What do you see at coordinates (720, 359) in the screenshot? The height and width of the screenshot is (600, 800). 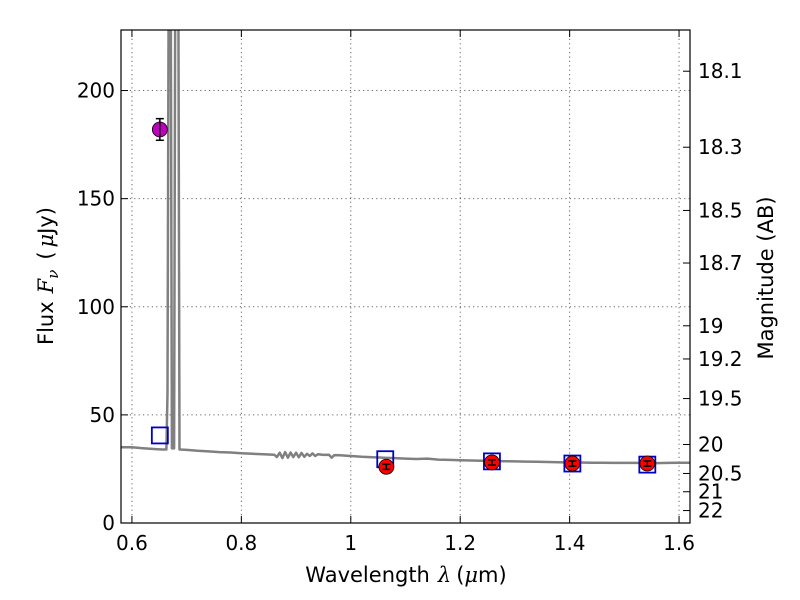 I see `y2-tick-label: 19.2` at bounding box center [720, 359].